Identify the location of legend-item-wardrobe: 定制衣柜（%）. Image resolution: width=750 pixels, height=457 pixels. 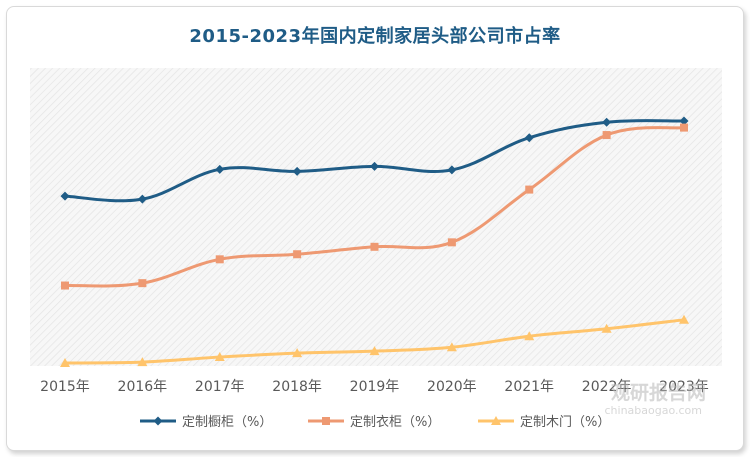
(374, 422).